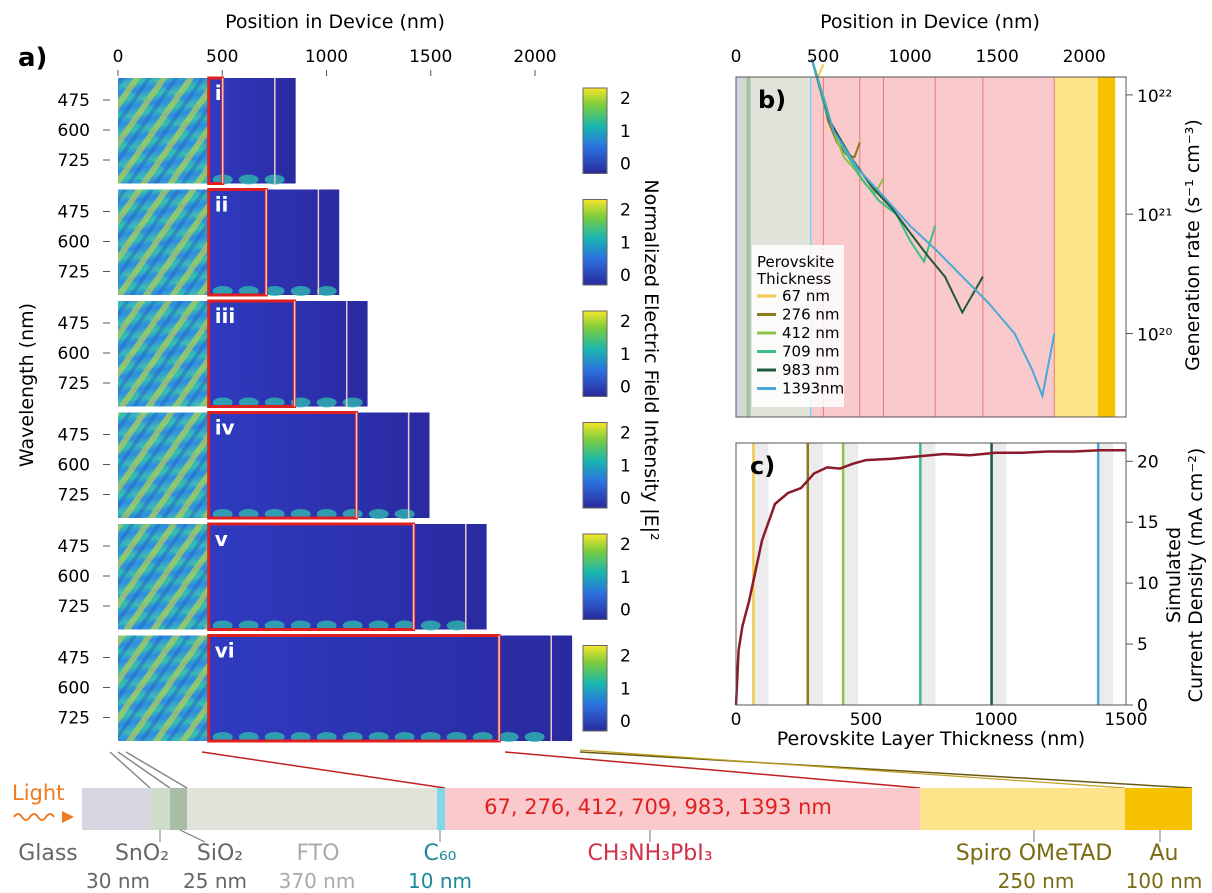 This screenshot has width=1212, height=893. What do you see at coordinates (930, 577) in the screenshot?
I see `panel-c-series` at bounding box center [930, 577].